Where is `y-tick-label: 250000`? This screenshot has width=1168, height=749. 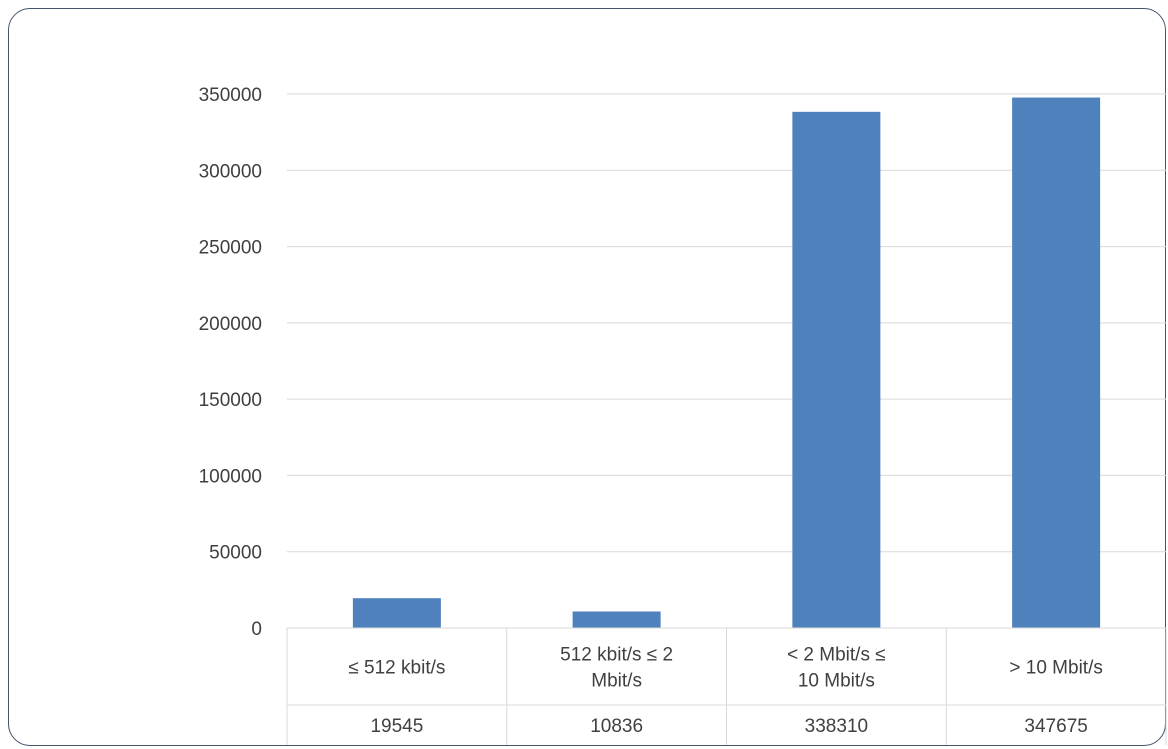
y-tick-label: 250000 is located at coordinates (230, 248).